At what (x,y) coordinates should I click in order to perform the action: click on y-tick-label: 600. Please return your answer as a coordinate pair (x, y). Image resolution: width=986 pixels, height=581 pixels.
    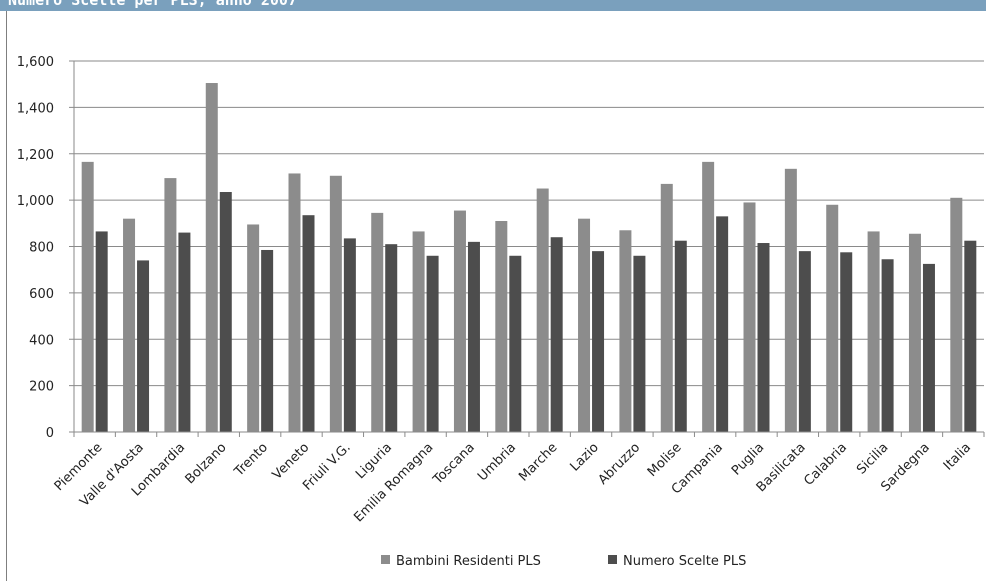
    Looking at the image, I should click on (41, 294).